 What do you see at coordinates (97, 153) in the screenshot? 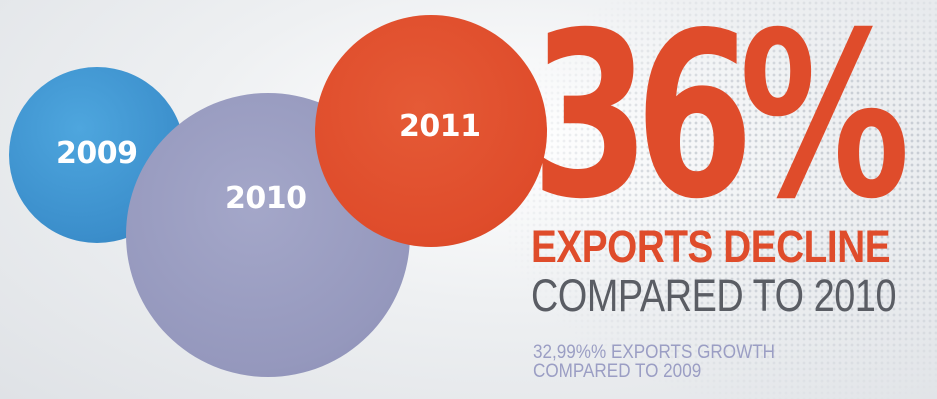
I see `circle-2009-label: 2009` at bounding box center [97, 153].